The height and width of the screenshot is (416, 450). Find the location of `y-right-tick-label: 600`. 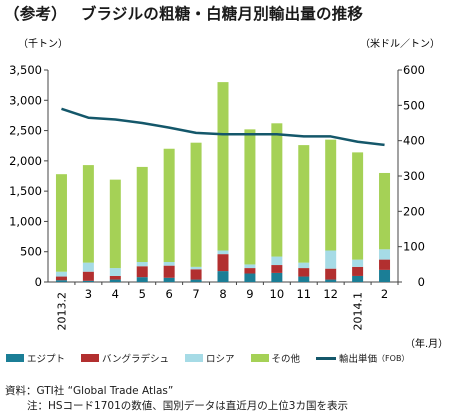

y-right-tick-label: 600 is located at coordinates (414, 70).